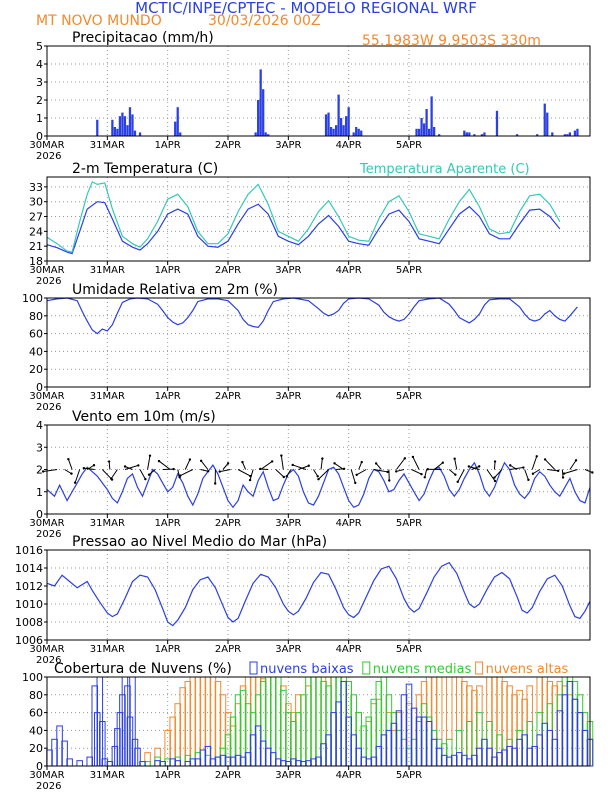 The height and width of the screenshot is (792, 612). Describe the element at coordinates (36, 261) in the screenshot. I see `y-tick-label: 18` at that location.